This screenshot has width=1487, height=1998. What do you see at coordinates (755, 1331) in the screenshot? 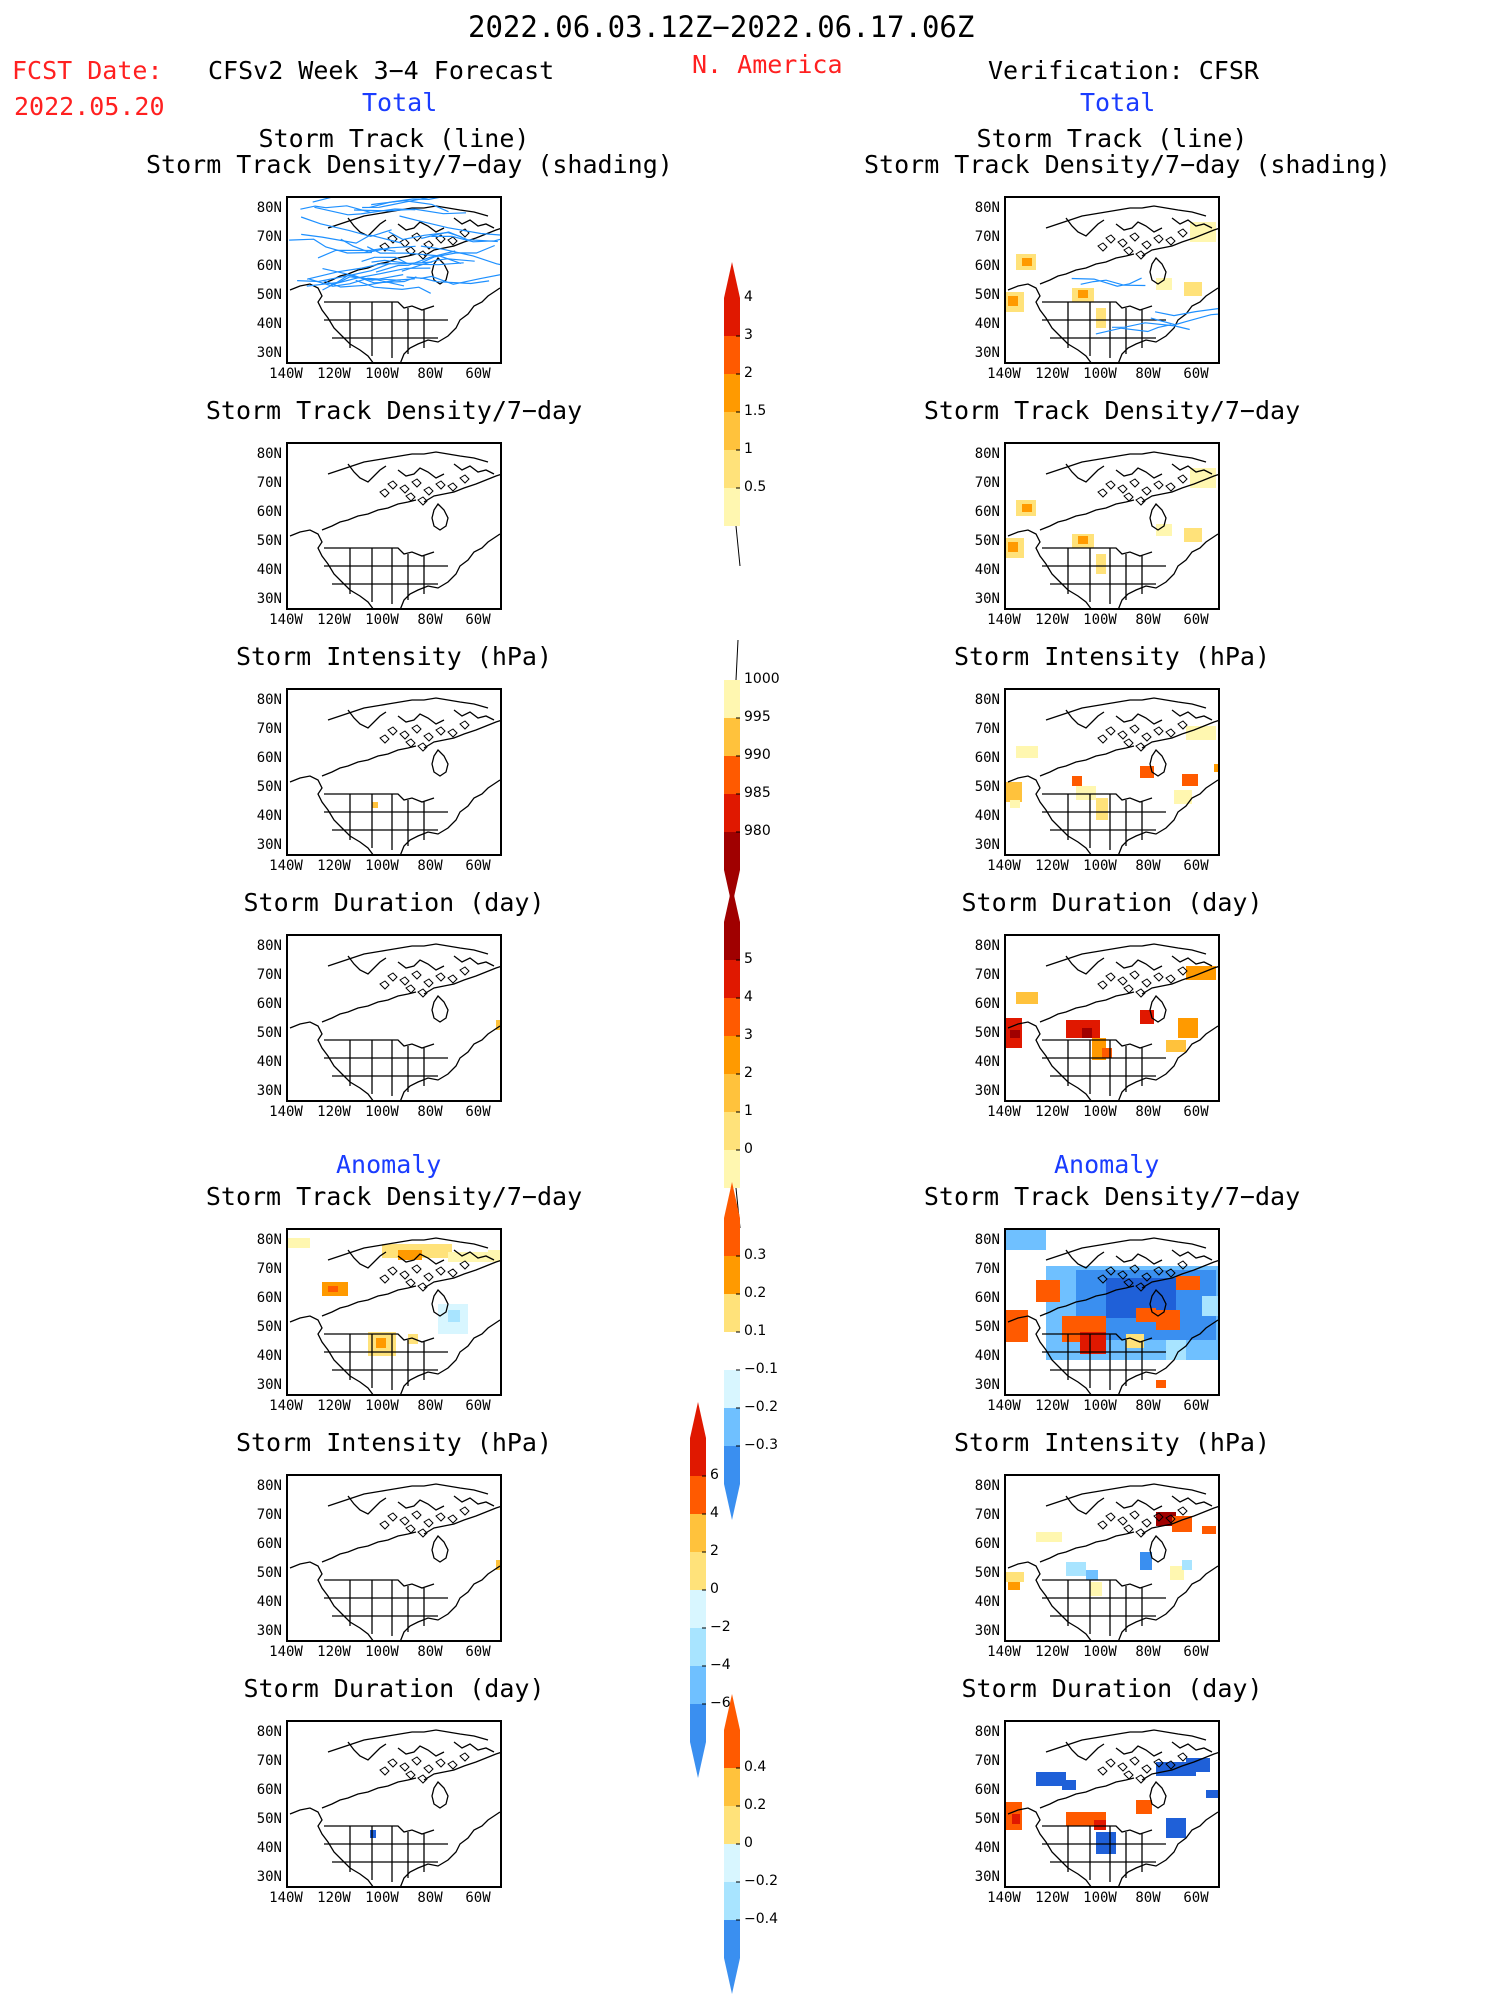
I see `colorbar-label: 0.1` at bounding box center [755, 1331].